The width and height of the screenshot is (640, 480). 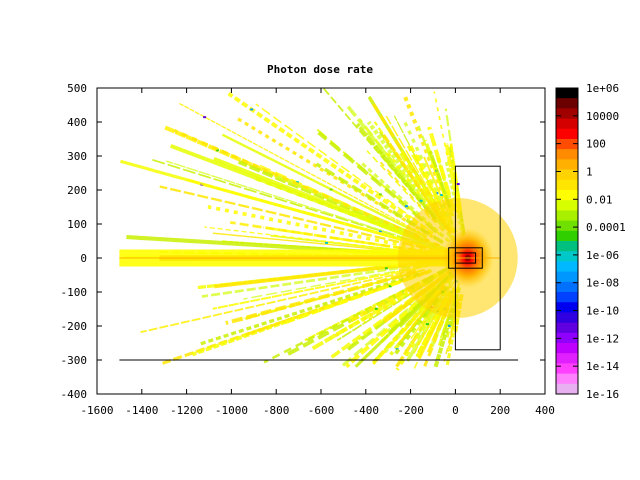 I want to click on x-tick-label: 0, so click(x=455, y=410).